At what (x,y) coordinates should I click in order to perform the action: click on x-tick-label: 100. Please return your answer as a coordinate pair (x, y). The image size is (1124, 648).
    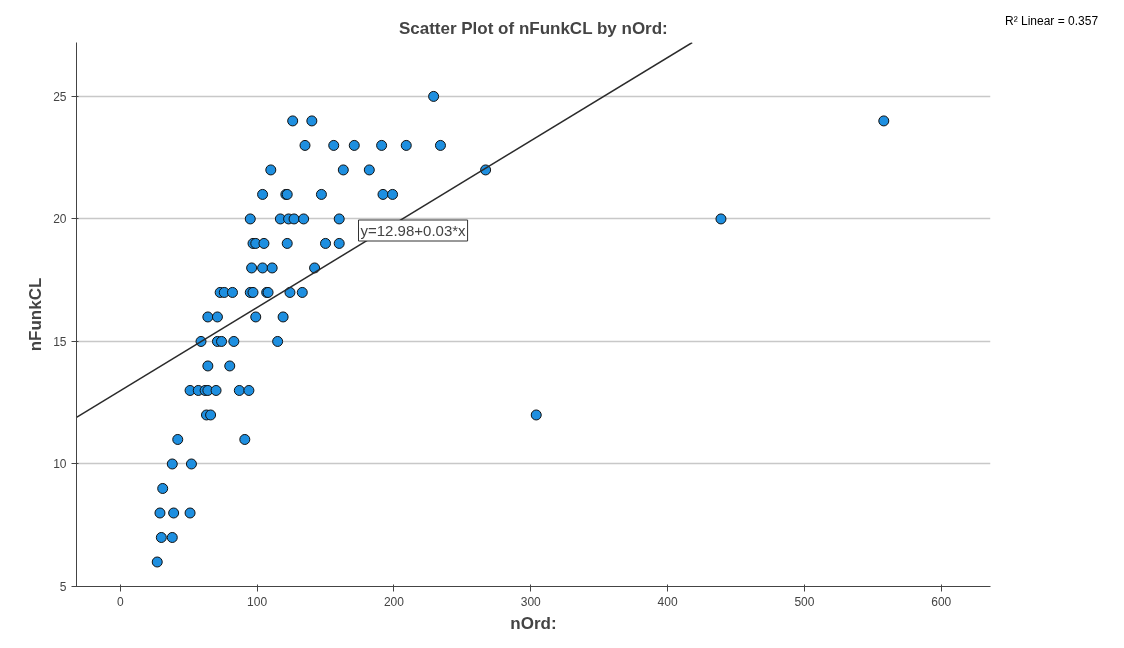
    Looking at the image, I should click on (257, 601).